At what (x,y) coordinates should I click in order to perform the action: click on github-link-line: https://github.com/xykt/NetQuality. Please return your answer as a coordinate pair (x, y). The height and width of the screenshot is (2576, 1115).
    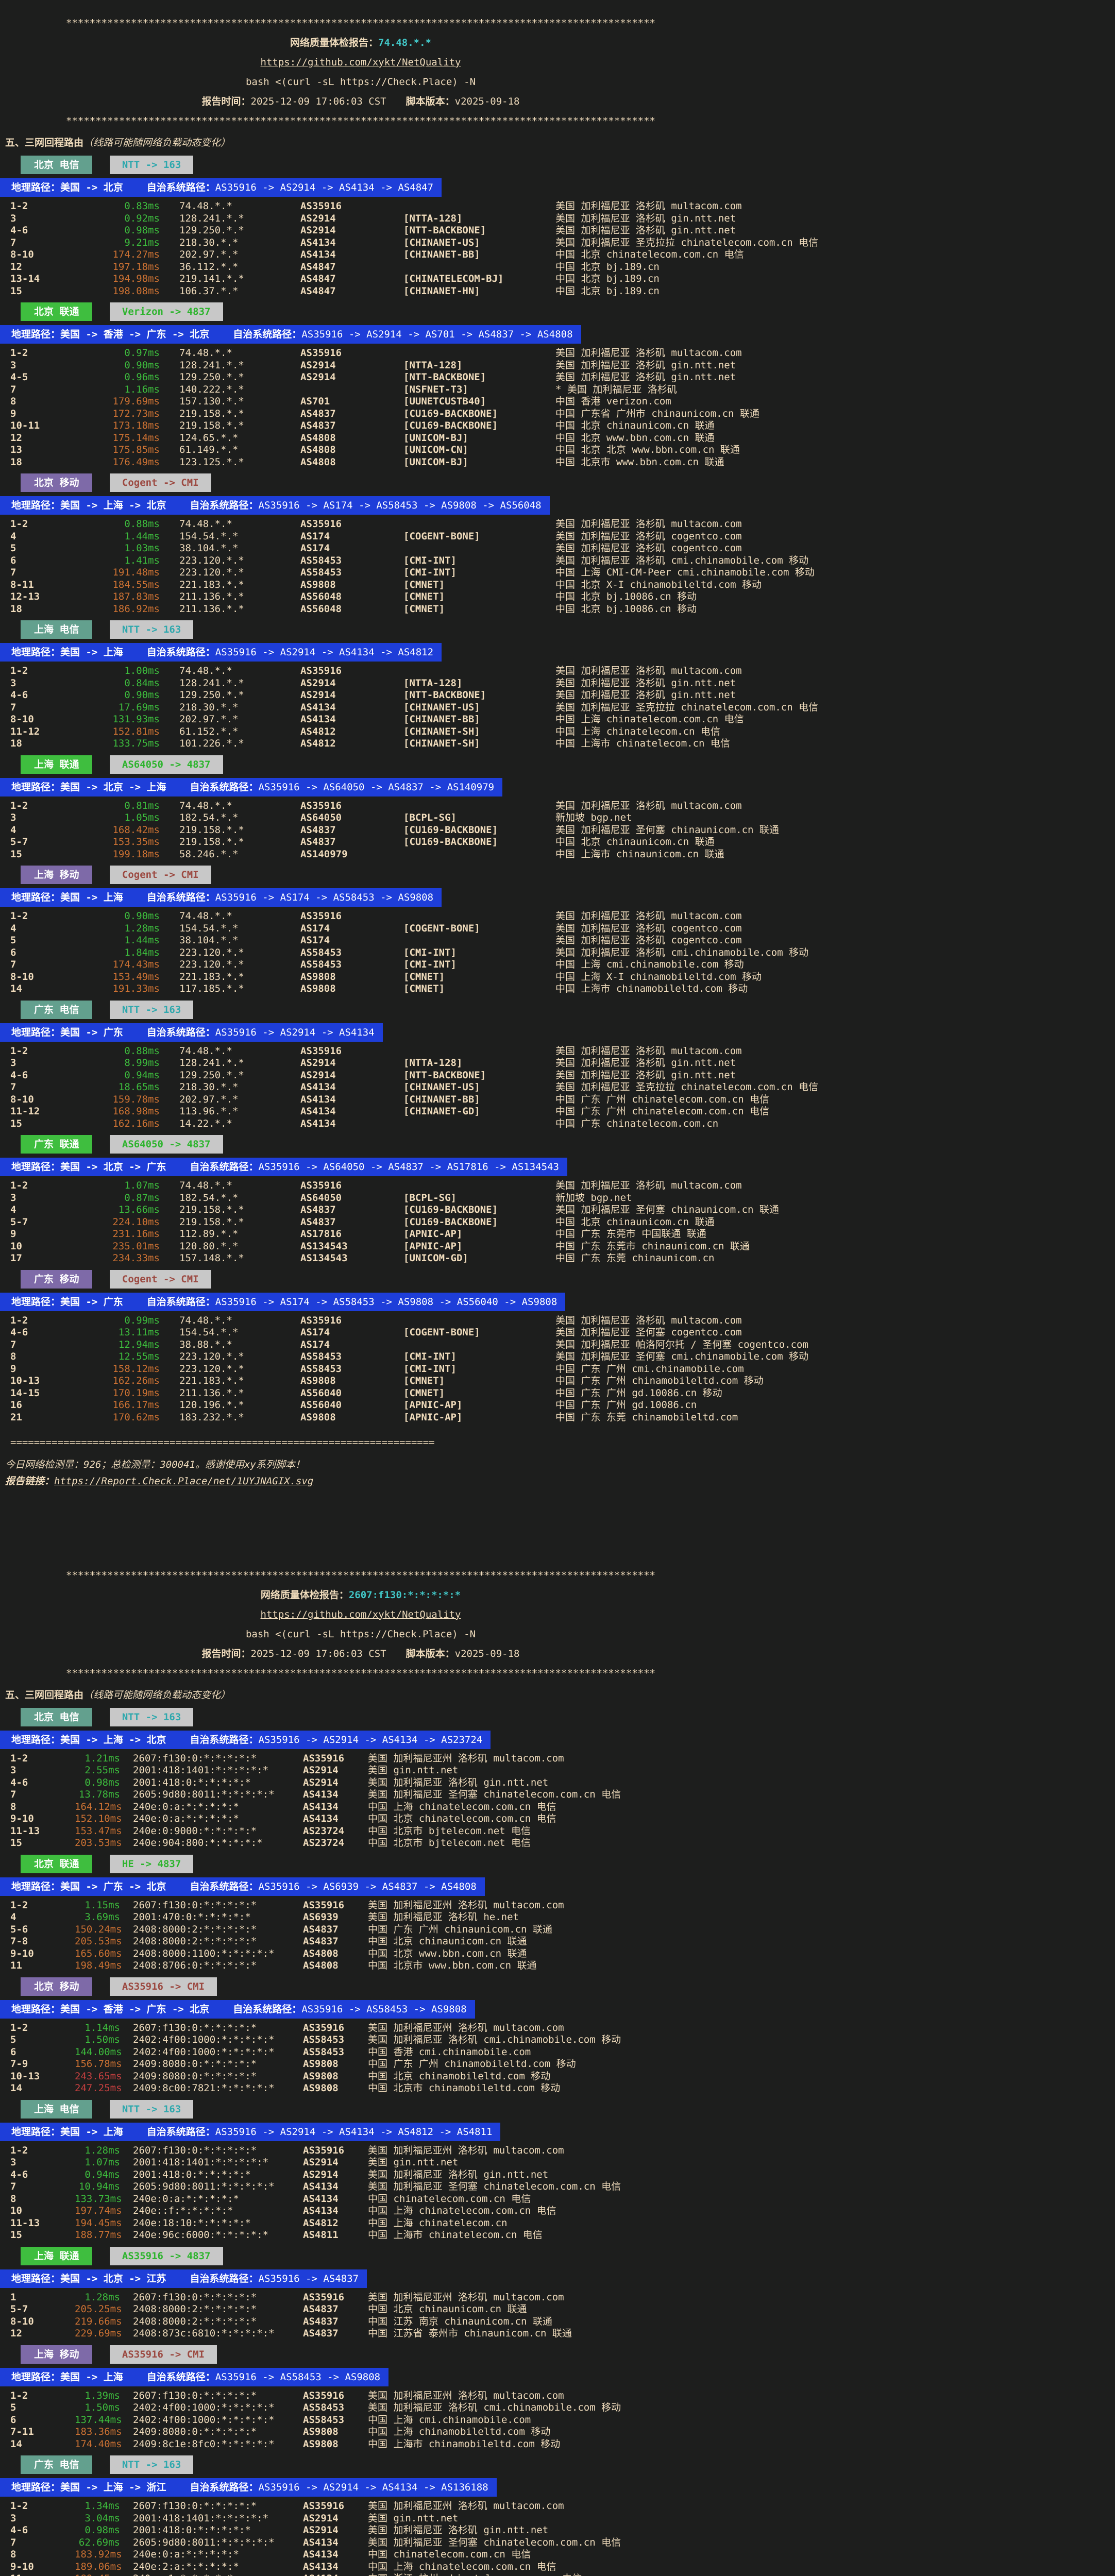
    Looking at the image, I should click on (360, 1614).